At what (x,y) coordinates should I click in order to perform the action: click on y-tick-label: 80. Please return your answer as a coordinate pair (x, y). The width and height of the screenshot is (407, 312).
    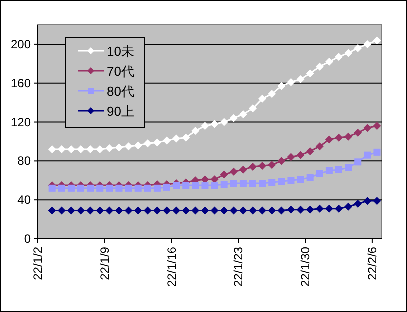
    Looking at the image, I should click on (25, 161).